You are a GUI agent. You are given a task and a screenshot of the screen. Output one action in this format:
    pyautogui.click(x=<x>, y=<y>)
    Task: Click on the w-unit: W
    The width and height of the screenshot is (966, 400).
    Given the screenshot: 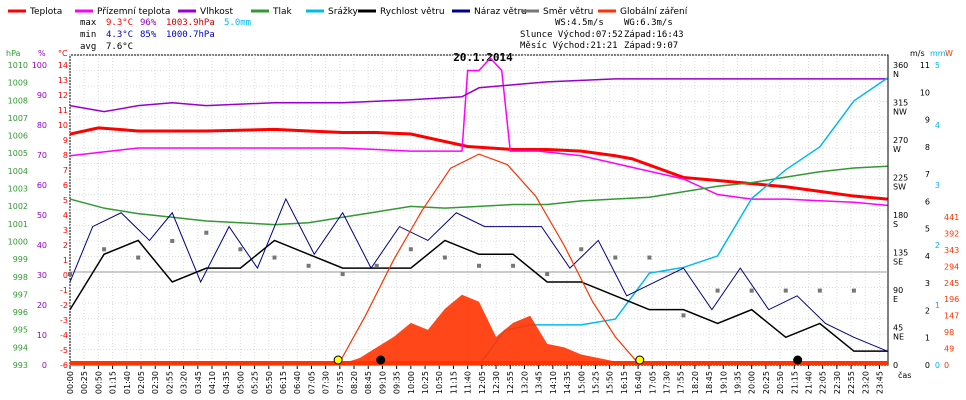 What is the action you would take?
    pyautogui.click(x=949, y=53)
    